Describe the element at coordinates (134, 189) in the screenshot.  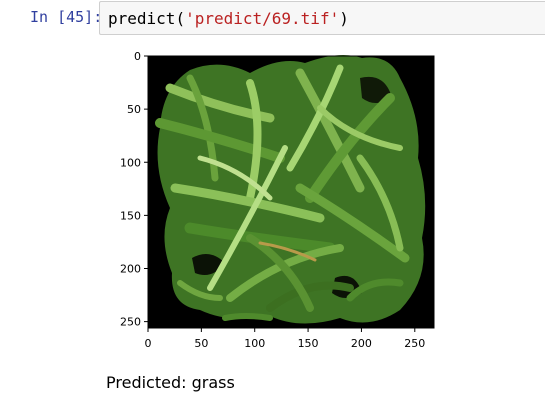
I see `y-axis: 0 50 100 150 200 250` at that location.